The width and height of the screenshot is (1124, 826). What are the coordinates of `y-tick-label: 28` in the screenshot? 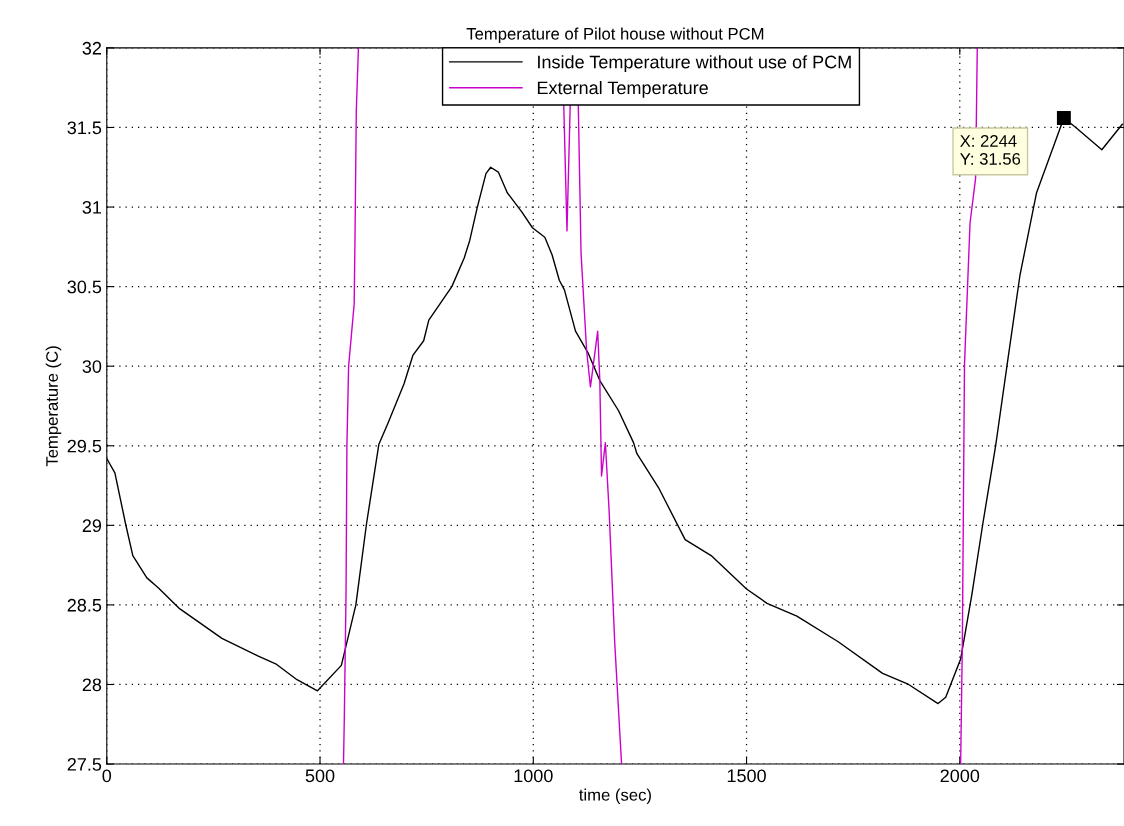 It's located at (92, 685).